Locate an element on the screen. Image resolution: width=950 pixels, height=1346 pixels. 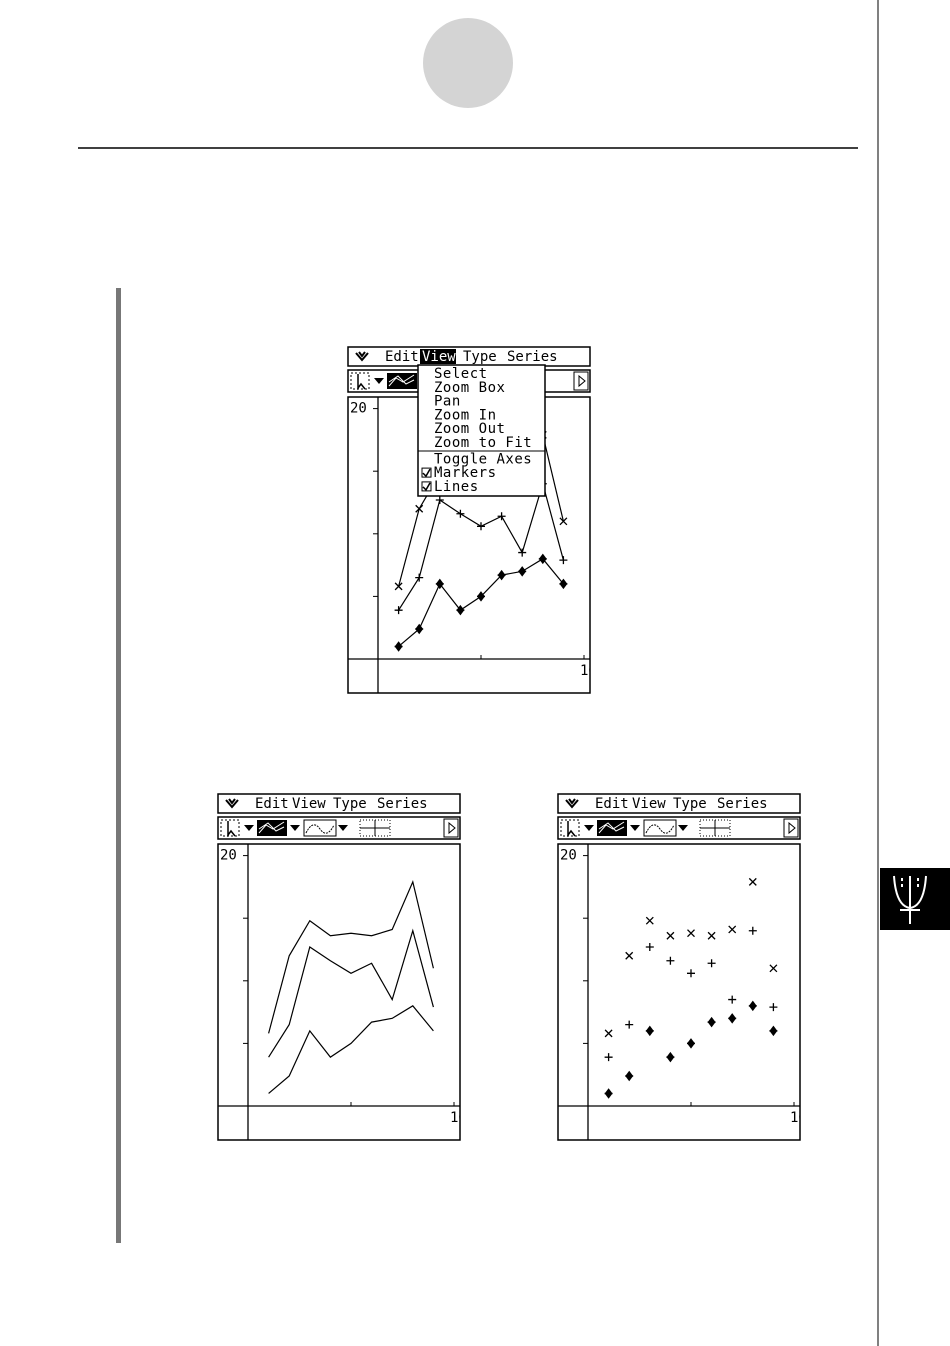
view-menu is located at coordinates (481, 430).